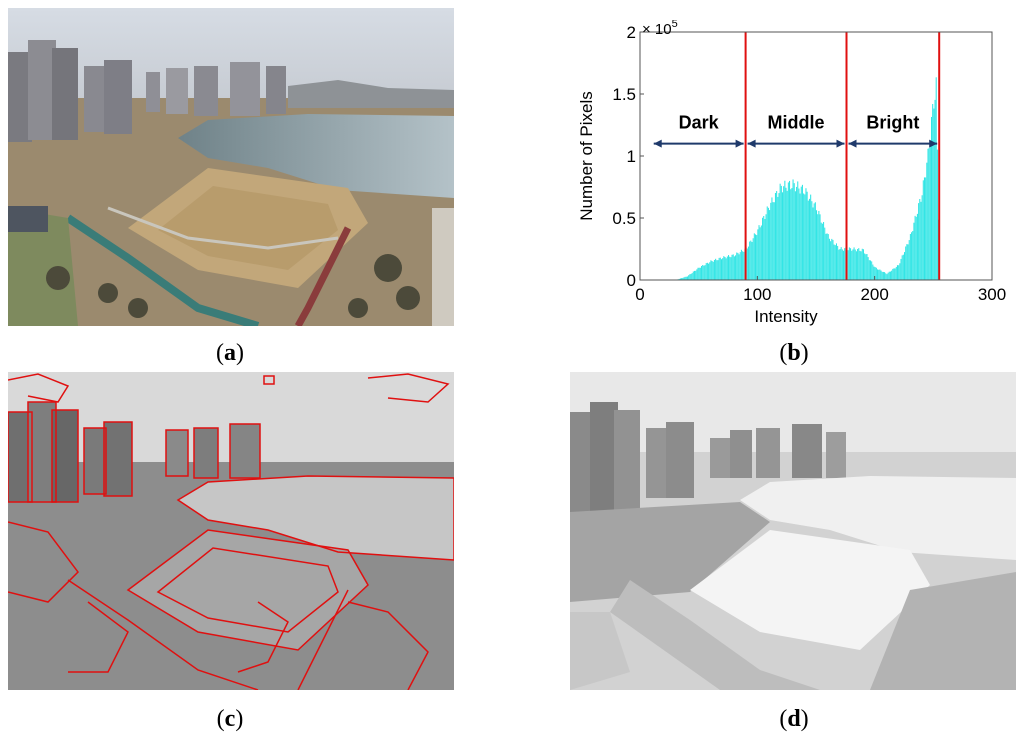 The image size is (1024, 742). I want to click on x-axis-ticks: 0 100 200 300, so click(820, 290).